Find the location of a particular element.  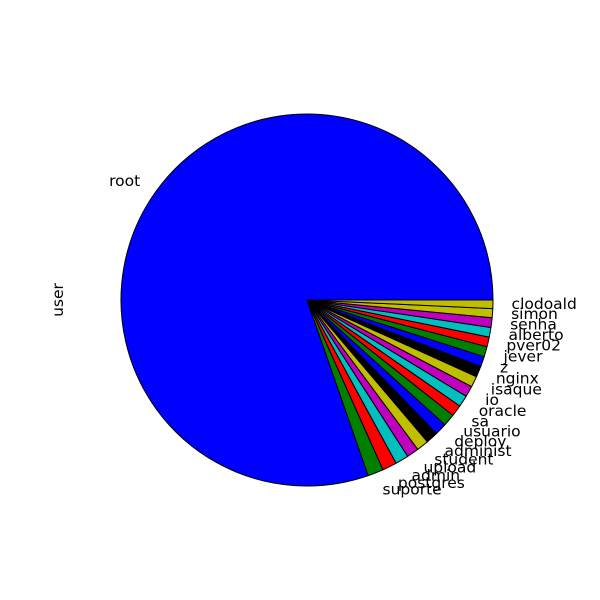

pie-label-pver02: pver02 is located at coordinates (533, 346).